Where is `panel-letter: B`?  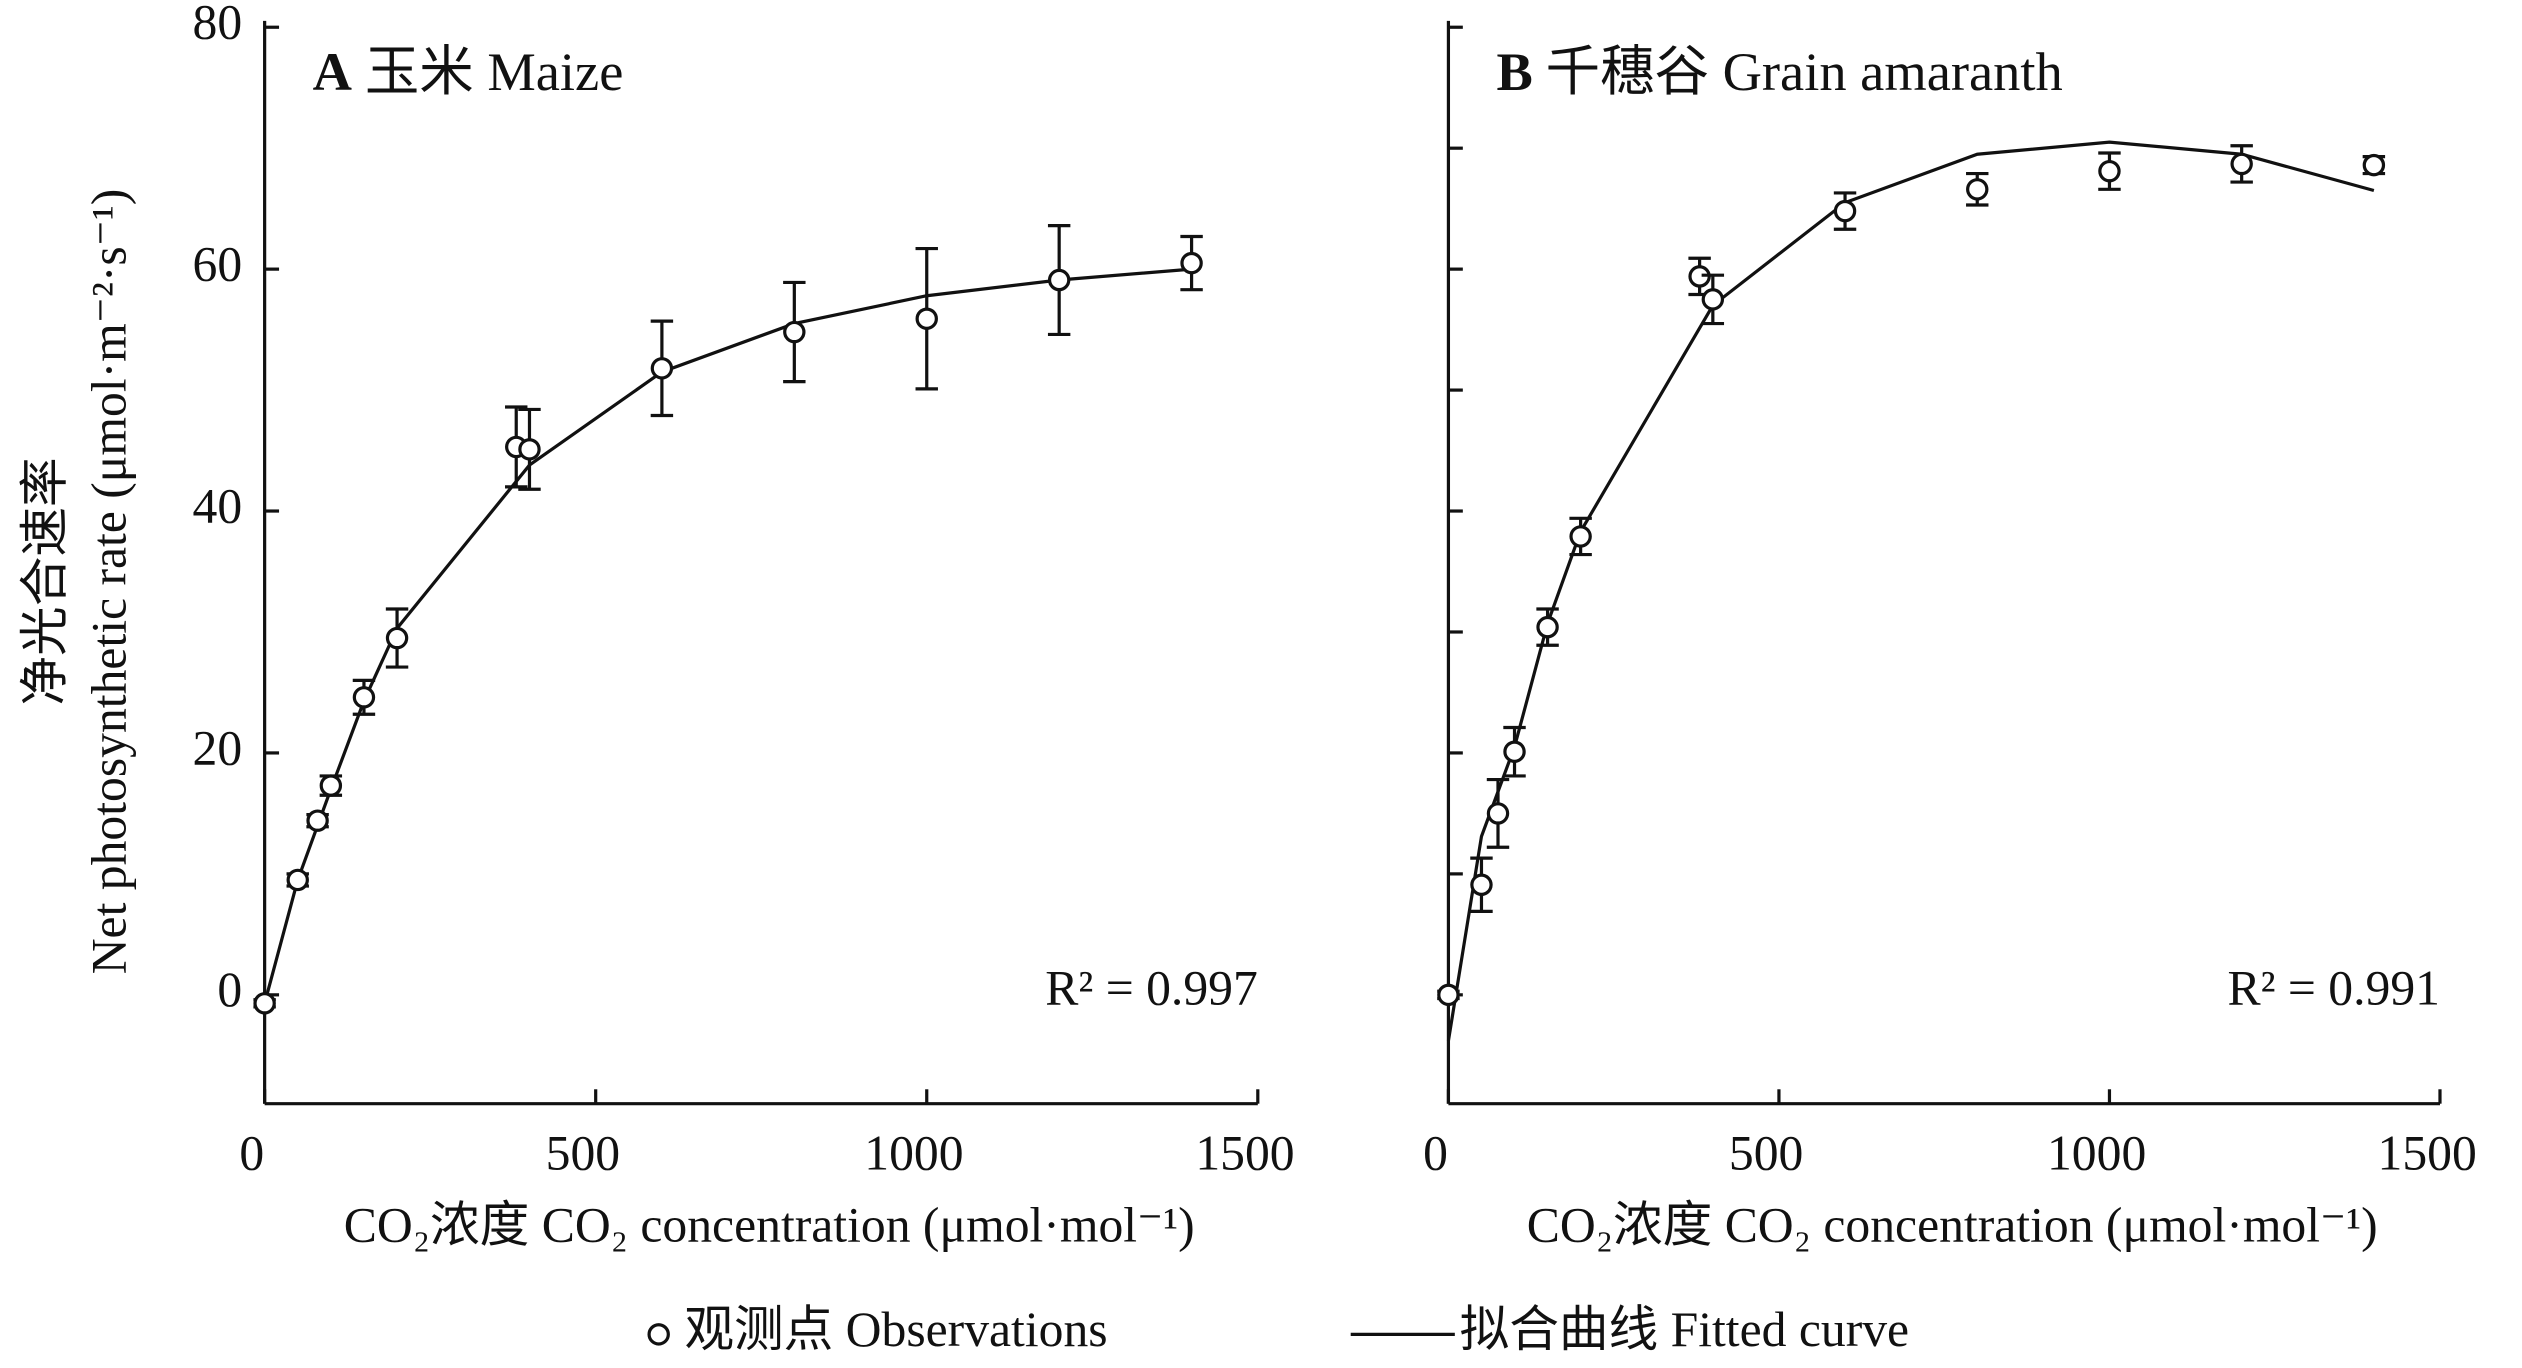 panel-letter: B is located at coordinates (1514, 70).